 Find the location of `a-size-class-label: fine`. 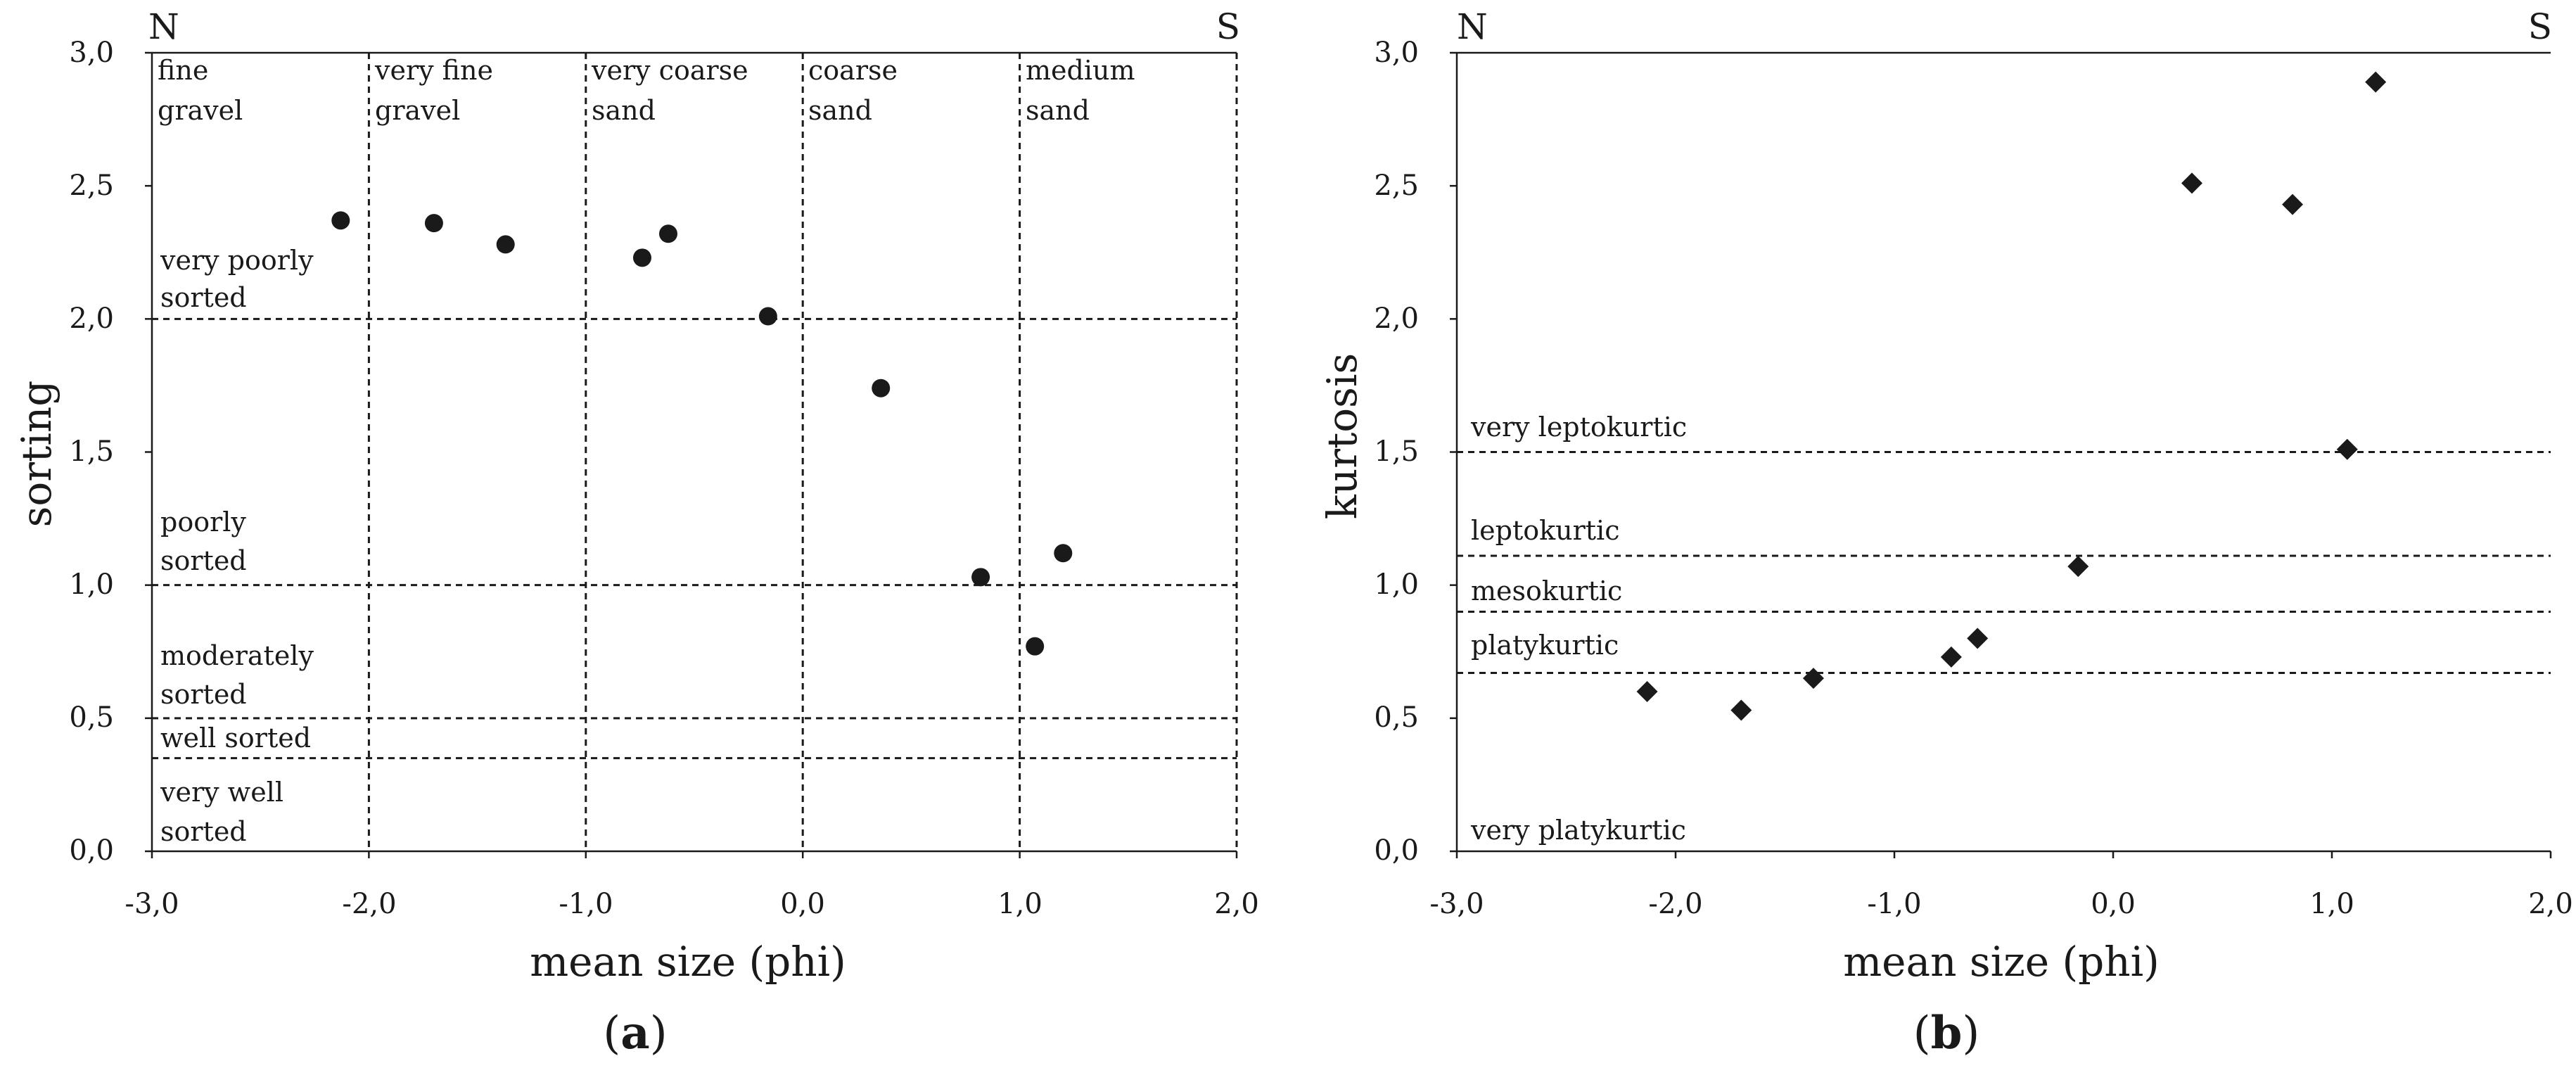

a-size-class-label: fine is located at coordinates (183, 70).